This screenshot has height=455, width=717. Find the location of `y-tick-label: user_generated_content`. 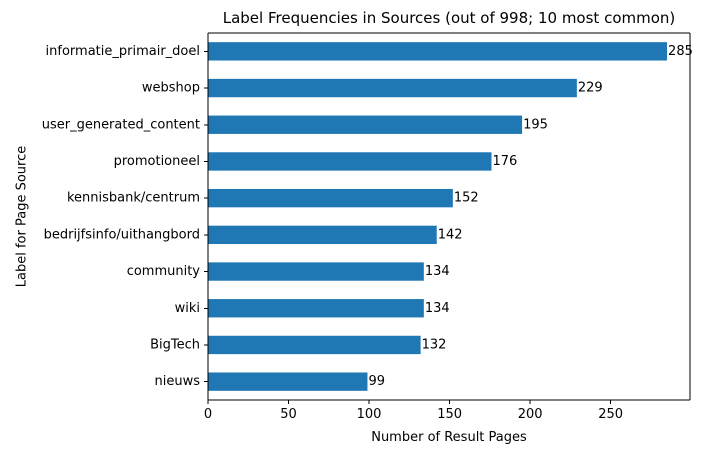

y-tick-label: user_generated_content is located at coordinates (121, 124).